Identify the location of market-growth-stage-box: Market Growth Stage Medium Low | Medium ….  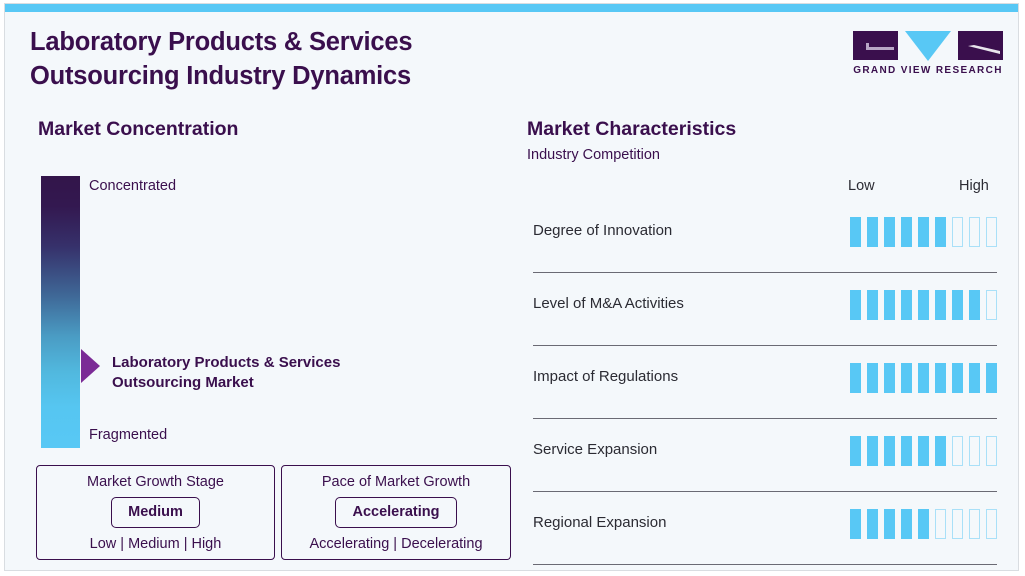
(155, 512).